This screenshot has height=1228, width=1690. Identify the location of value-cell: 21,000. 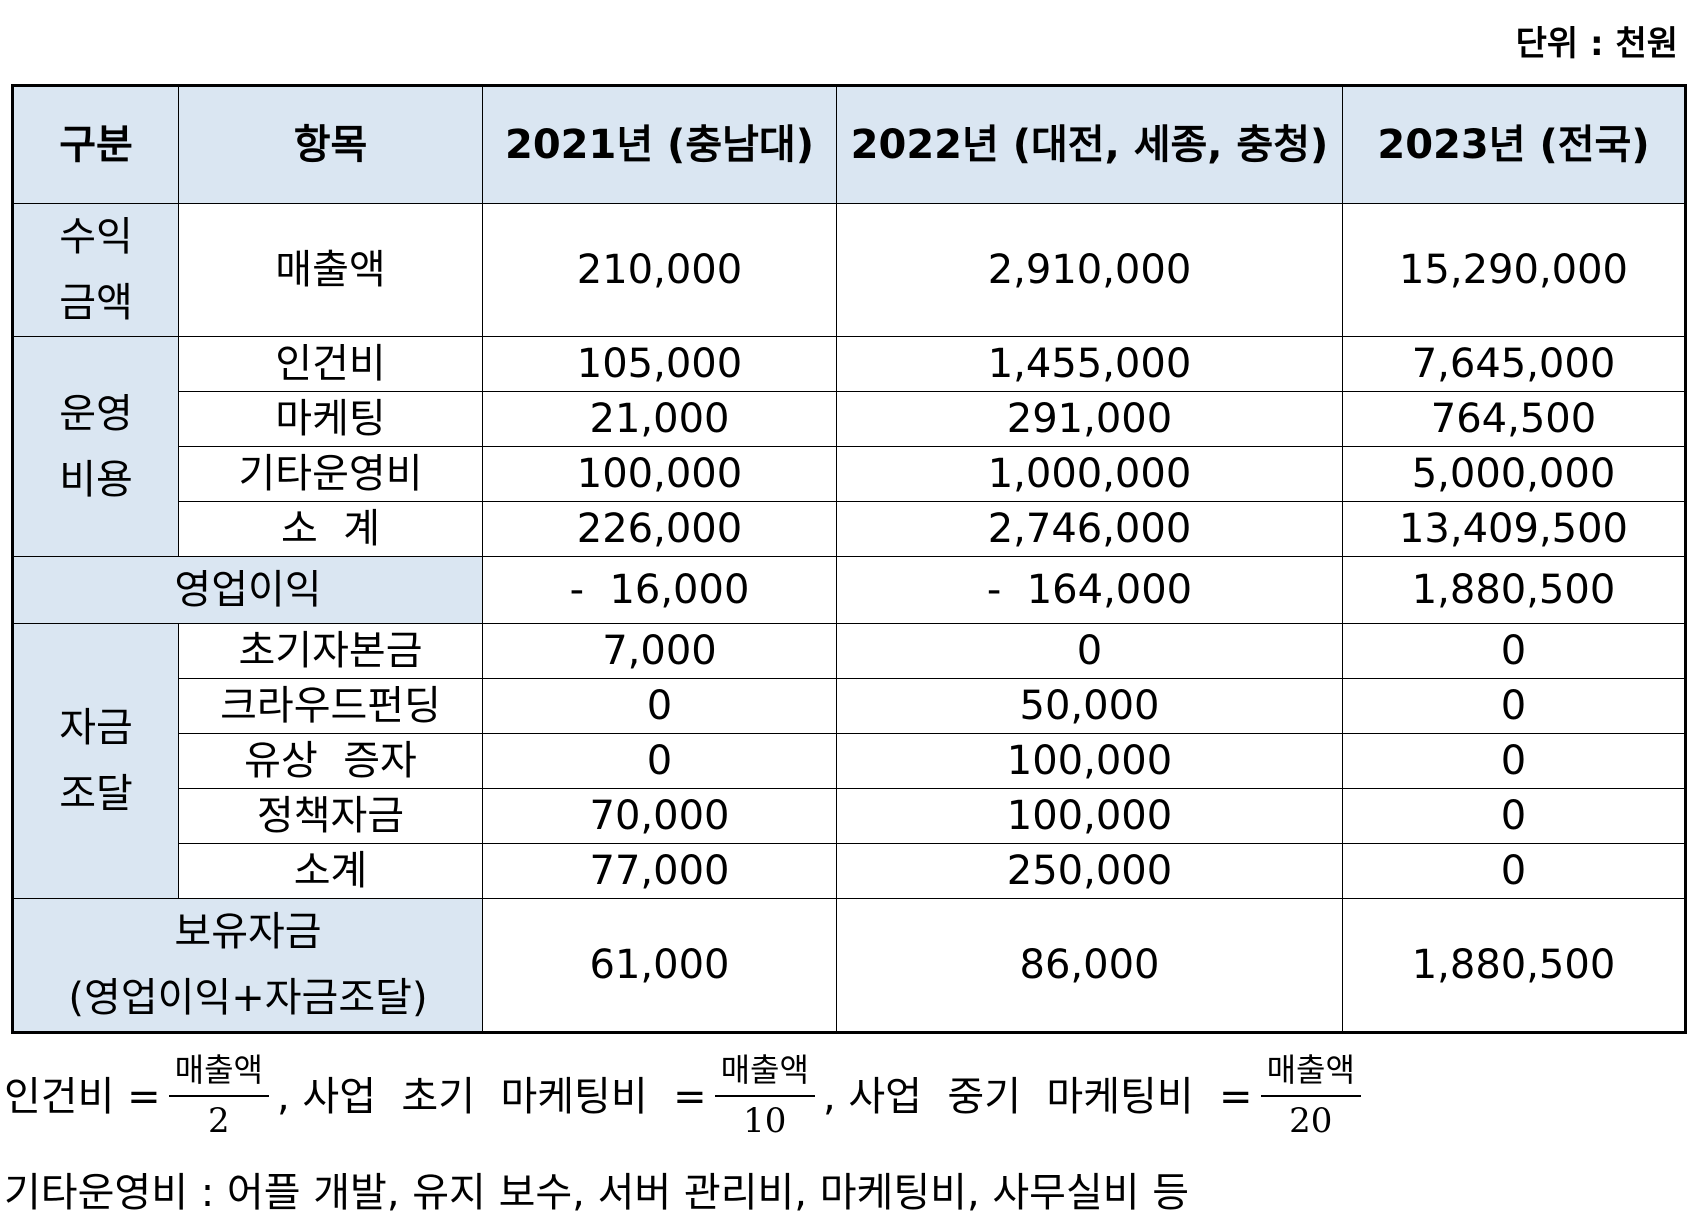
(659, 419).